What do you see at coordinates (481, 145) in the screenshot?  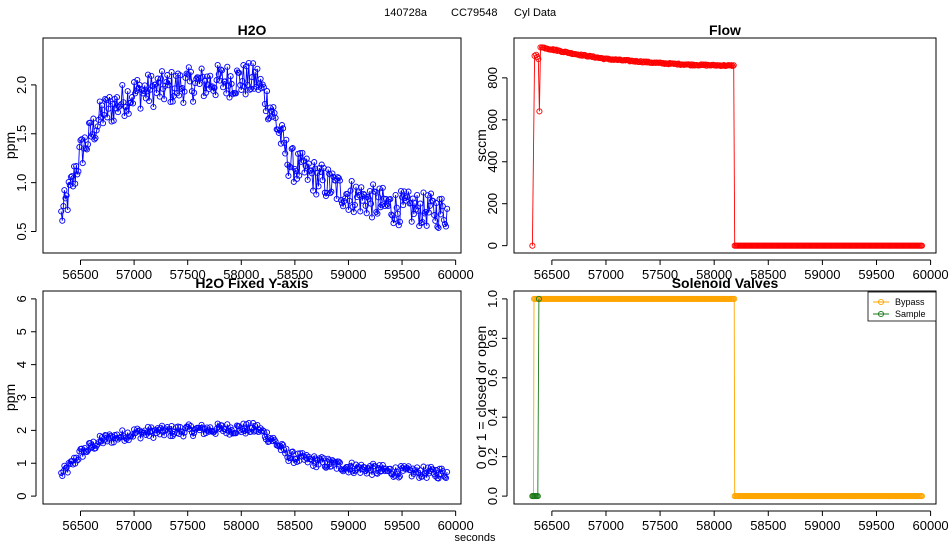 I see `flow-y-axis-label: sccm` at bounding box center [481, 145].